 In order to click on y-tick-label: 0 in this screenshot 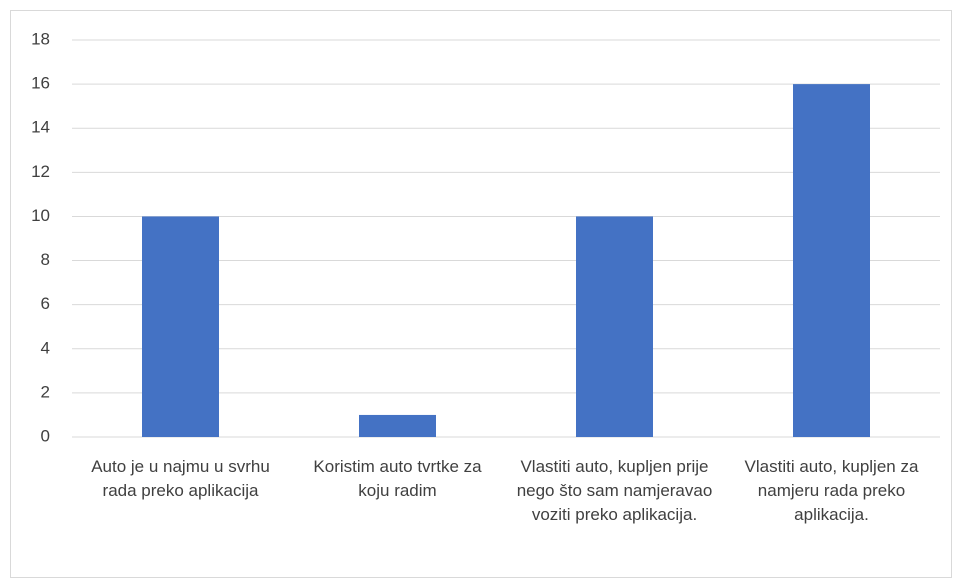, I will do `click(45, 435)`.